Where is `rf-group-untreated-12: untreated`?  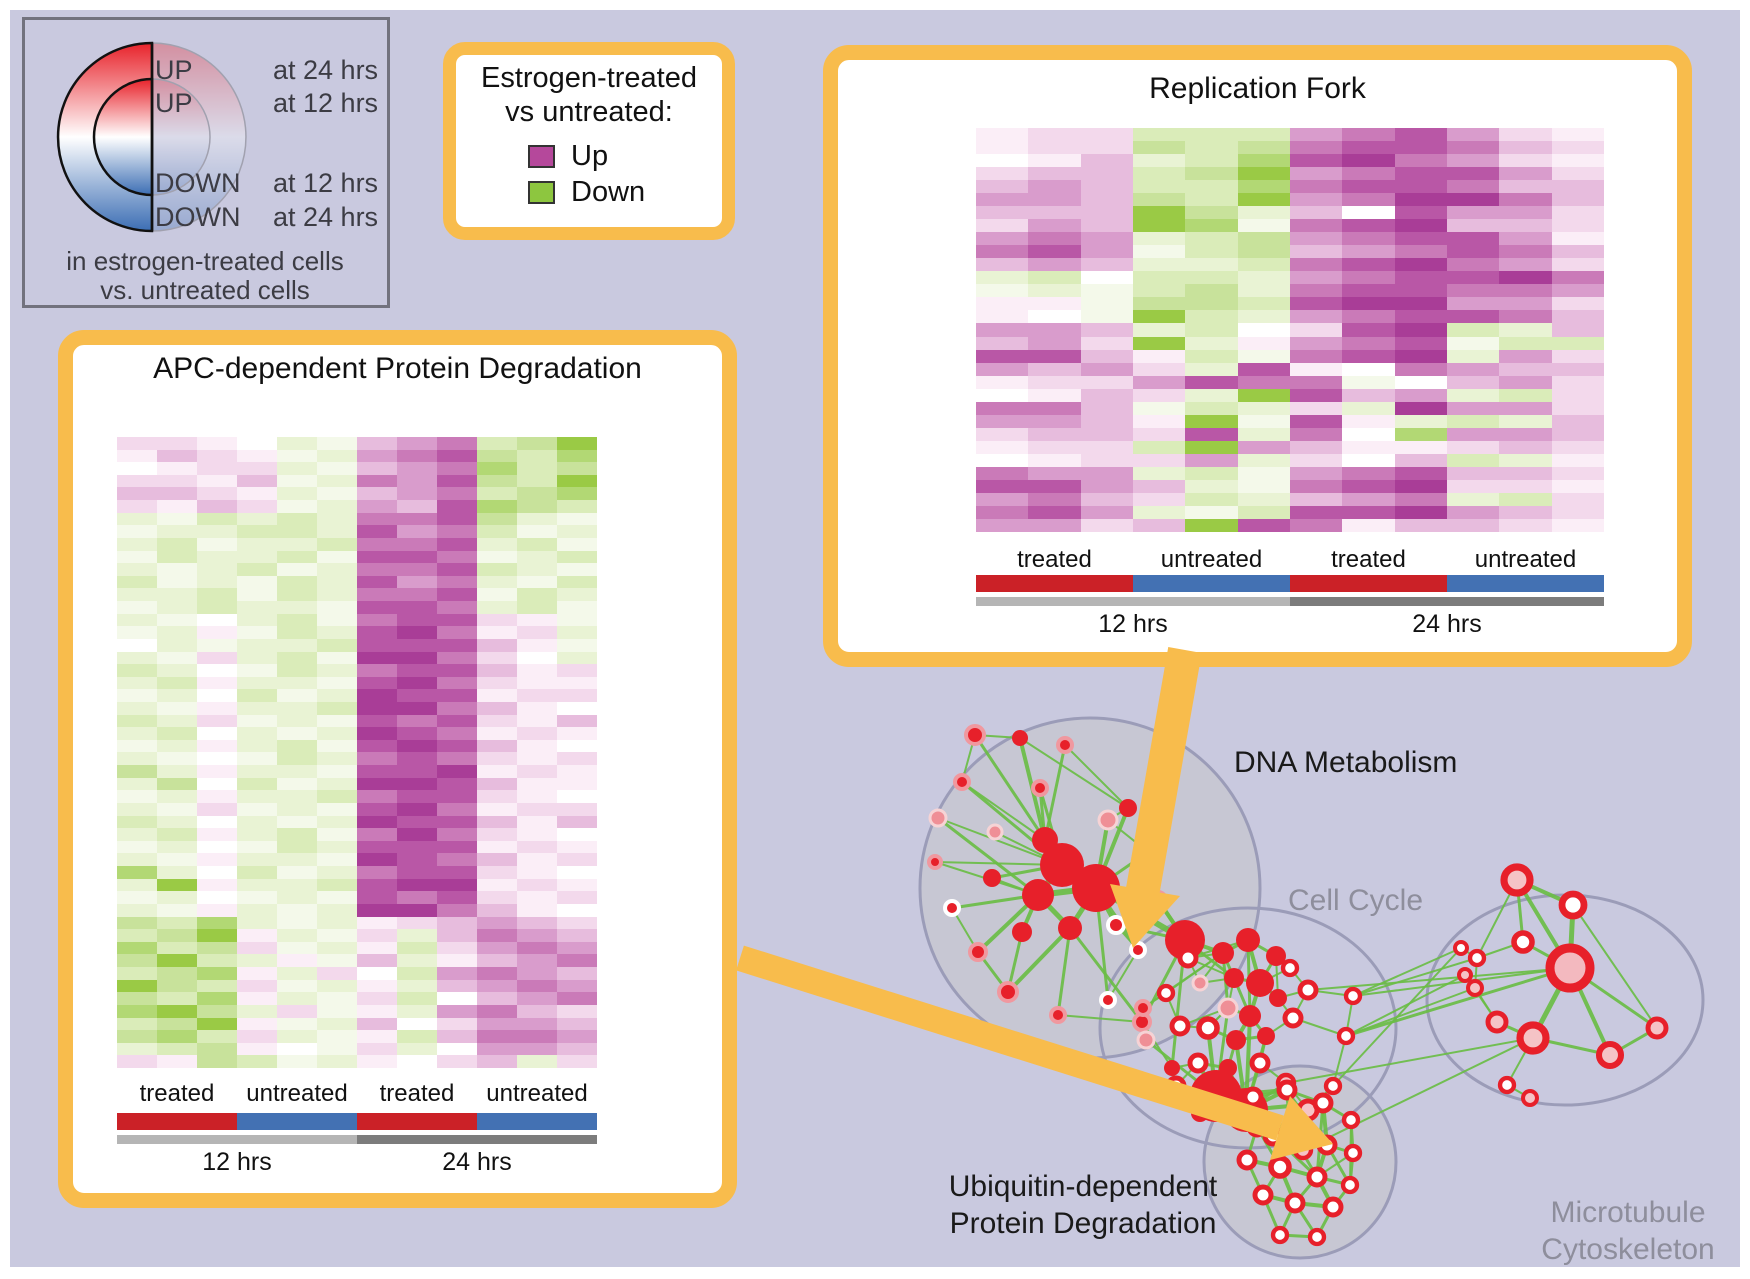
rf-group-untreated-12: untreated is located at coordinates (1211, 559).